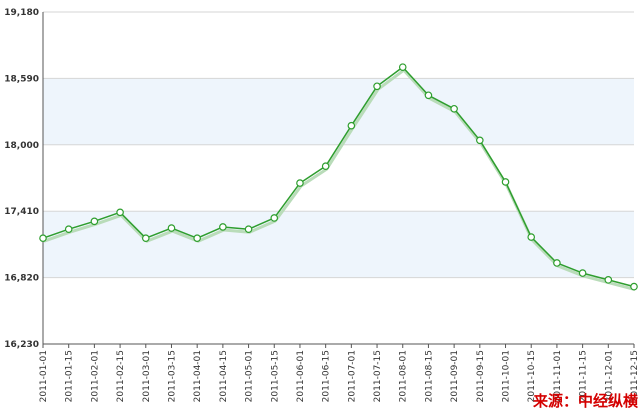  What do you see at coordinates (21, 146) in the screenshot?
I see `y-tick-label: 18,000` at bounding box center [21, 146].